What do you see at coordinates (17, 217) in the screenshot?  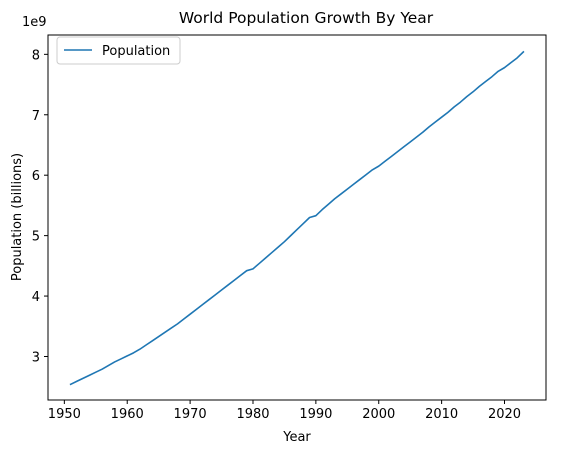 I see `y-axis-label: Population (billions)` at bounding box center [17, 217].